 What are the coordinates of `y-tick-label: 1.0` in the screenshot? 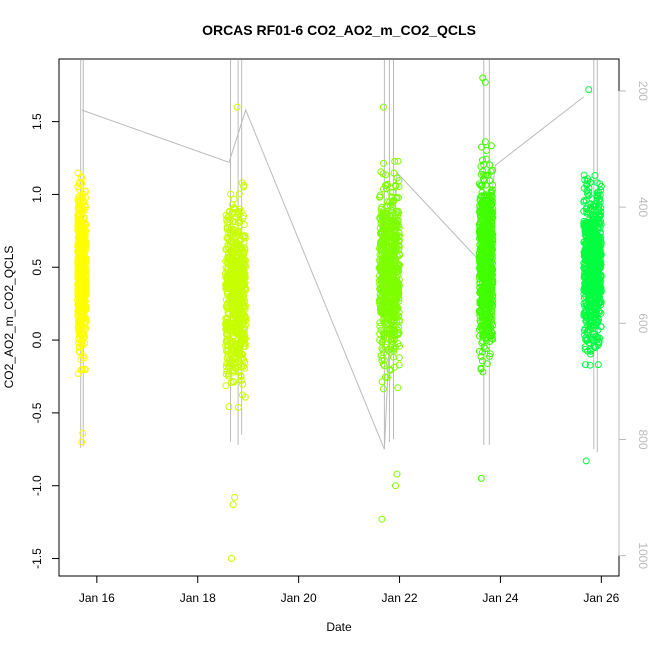 It's located at (37, 194).